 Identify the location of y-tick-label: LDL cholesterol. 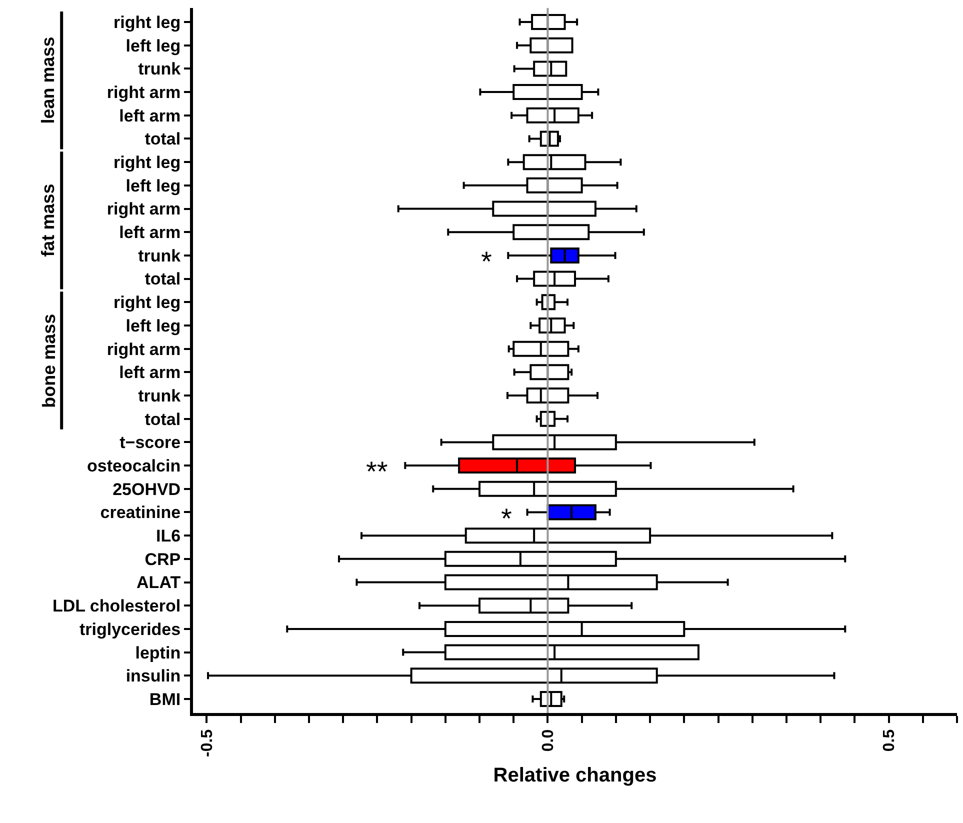
(116, 606).